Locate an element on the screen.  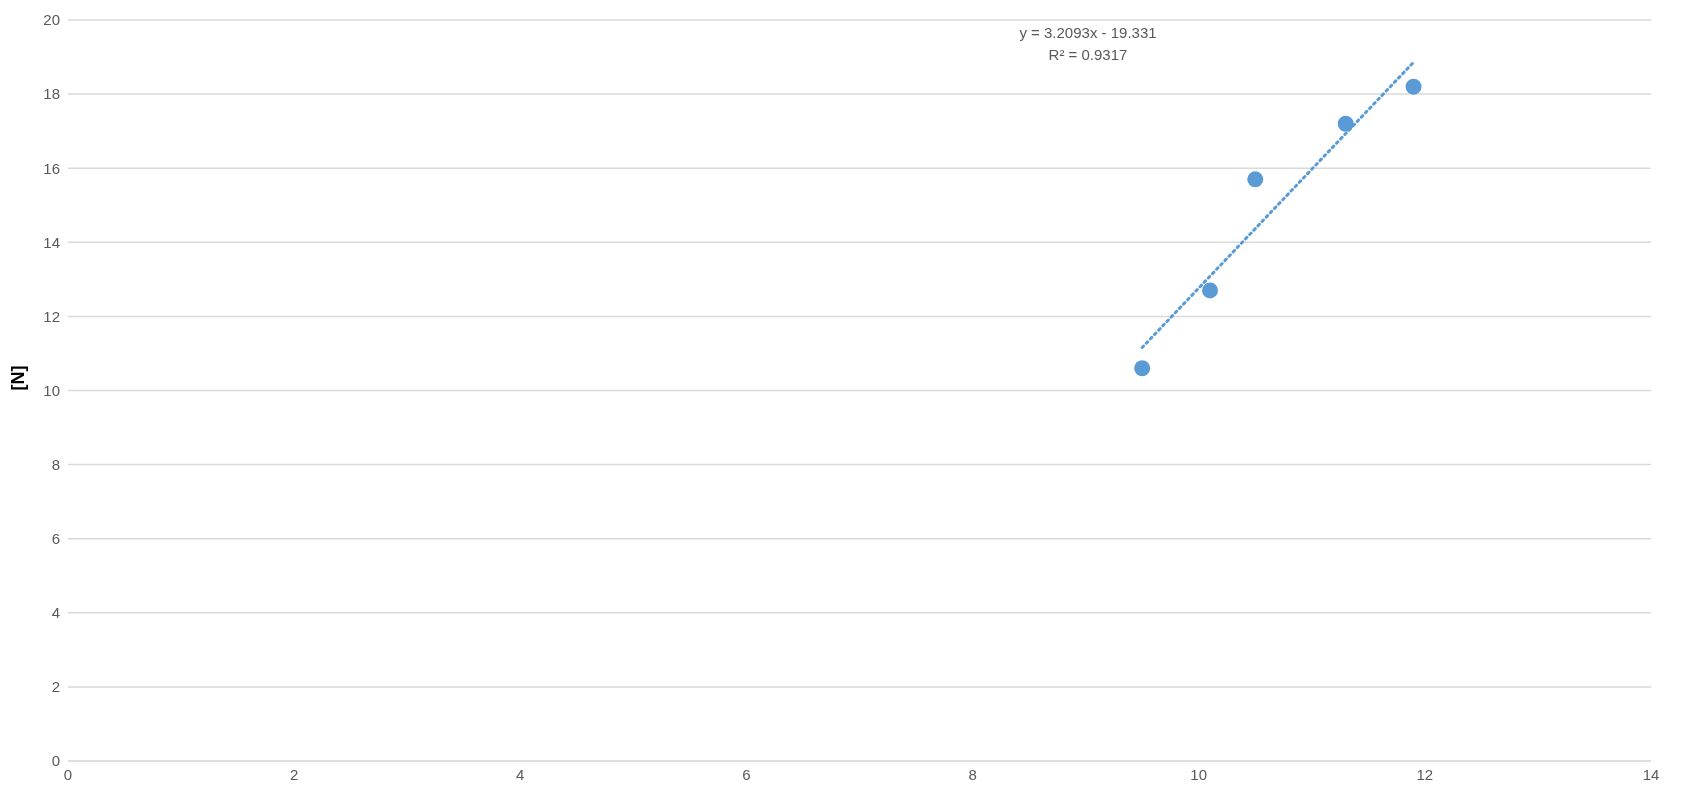
y-tick-label: 2 is located at coordinates (55, 687).